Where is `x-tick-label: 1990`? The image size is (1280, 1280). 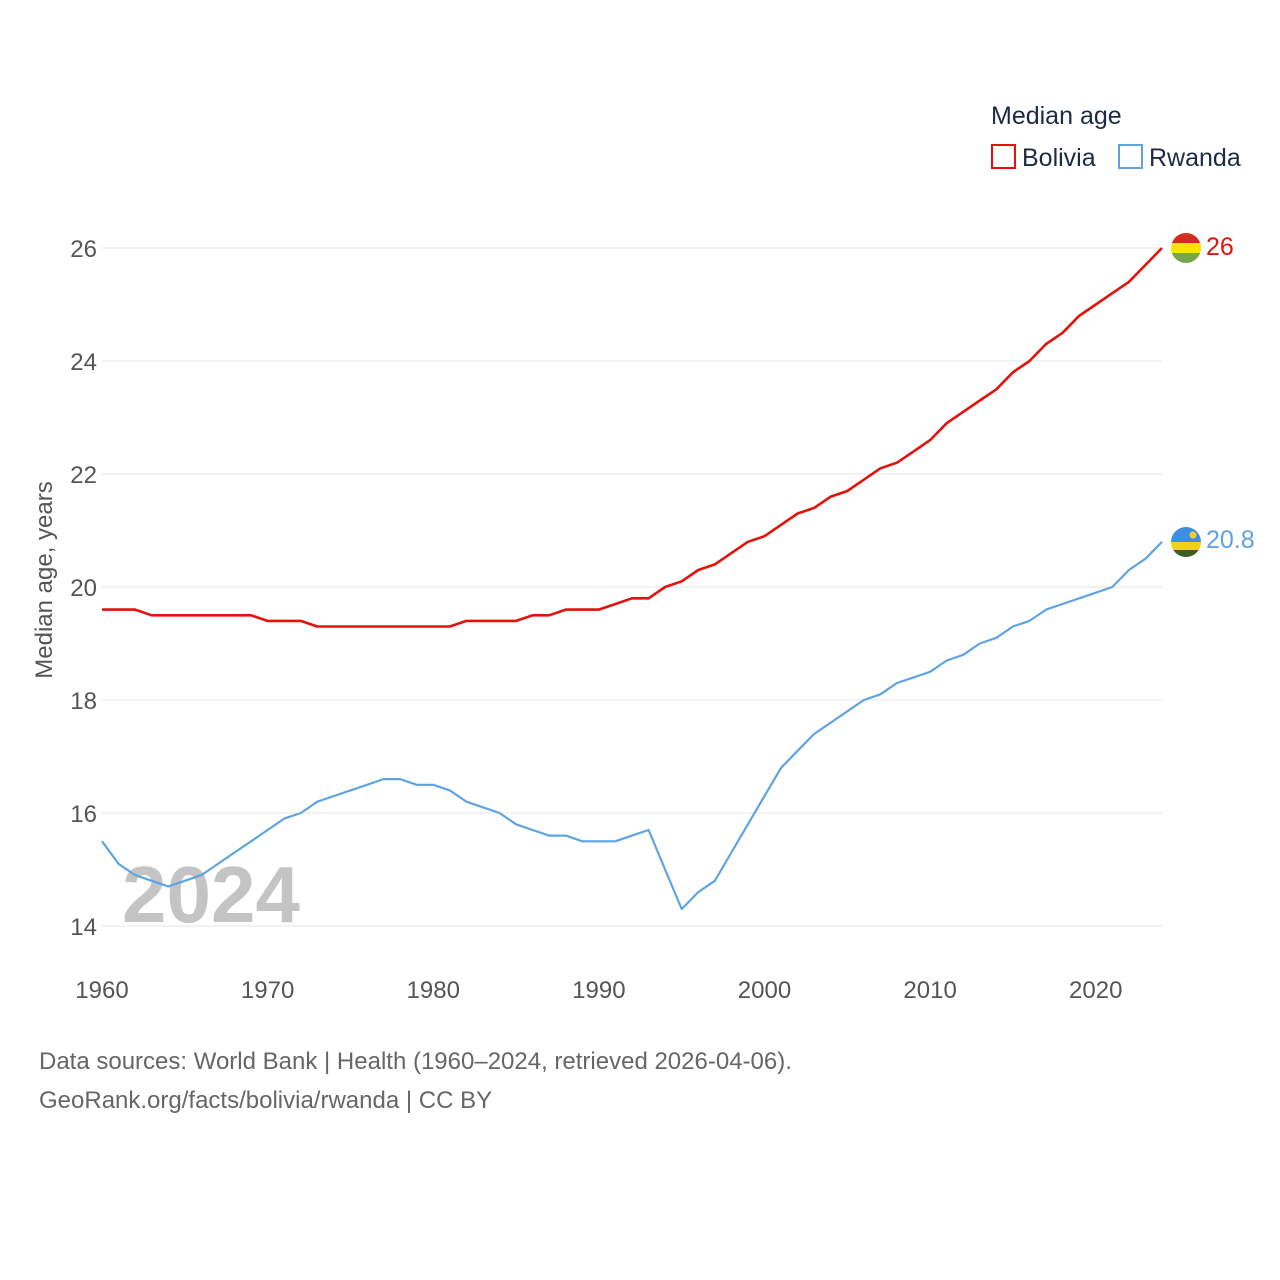
x-tick-label: 1990 is located at coordinates (598, 990).